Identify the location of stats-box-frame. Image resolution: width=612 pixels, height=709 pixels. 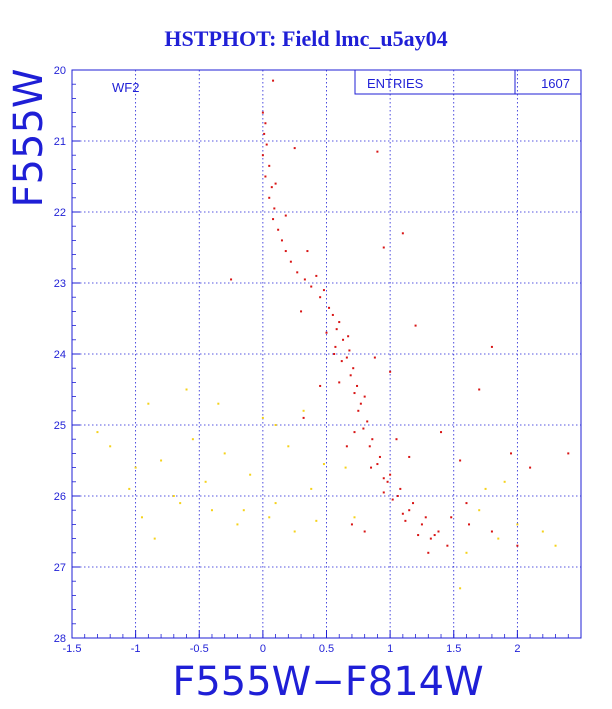
(468, 82).